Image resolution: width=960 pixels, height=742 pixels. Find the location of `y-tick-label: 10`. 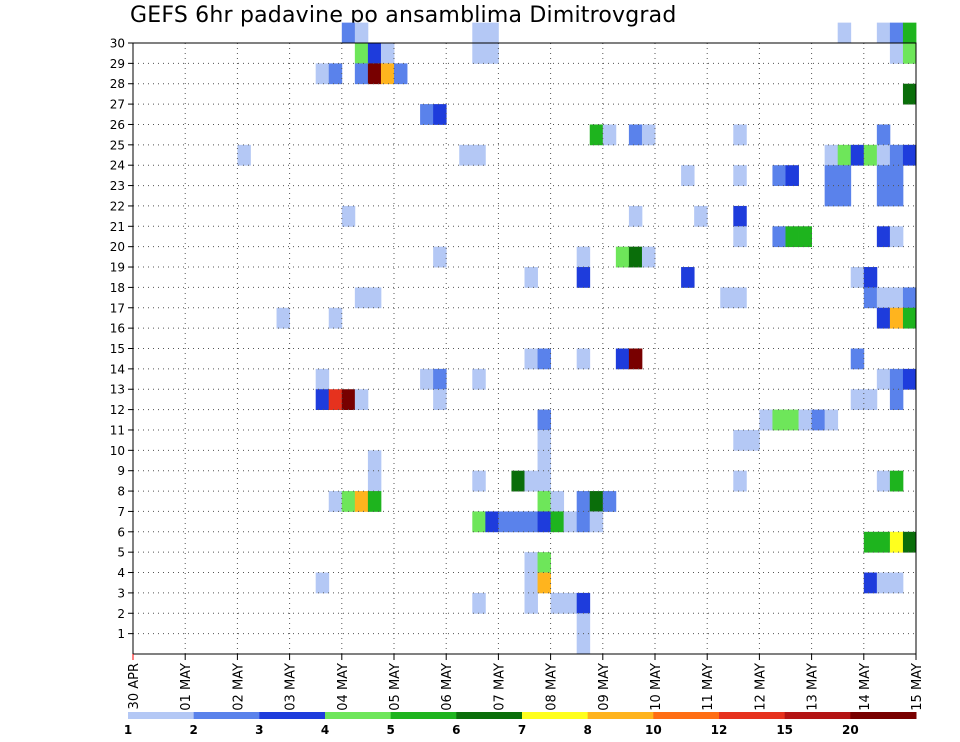

y-tick-label: 10 is located at coordinates (117, 451).